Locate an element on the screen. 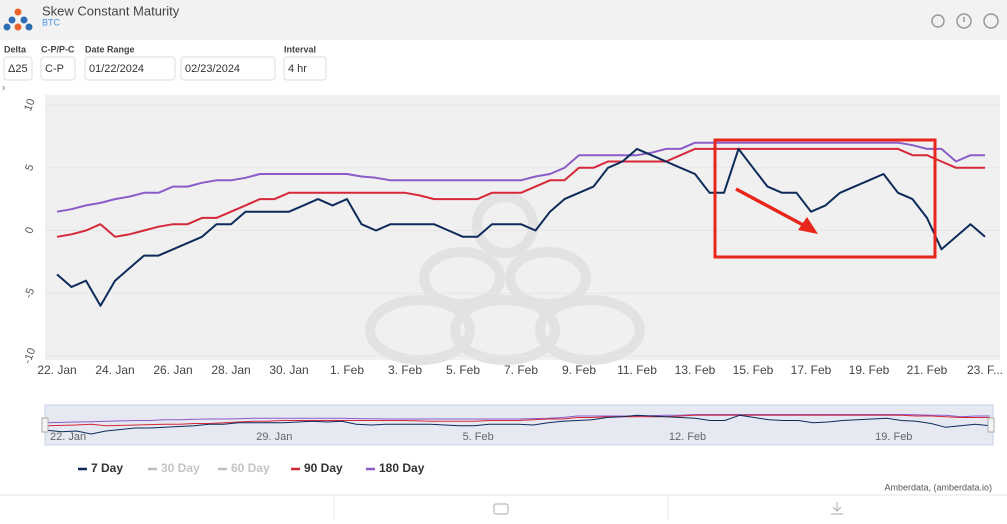 The height and width of the screenshot is (524, 1007). control-value: 02/23/2024 is located at coordinates (212, 69).